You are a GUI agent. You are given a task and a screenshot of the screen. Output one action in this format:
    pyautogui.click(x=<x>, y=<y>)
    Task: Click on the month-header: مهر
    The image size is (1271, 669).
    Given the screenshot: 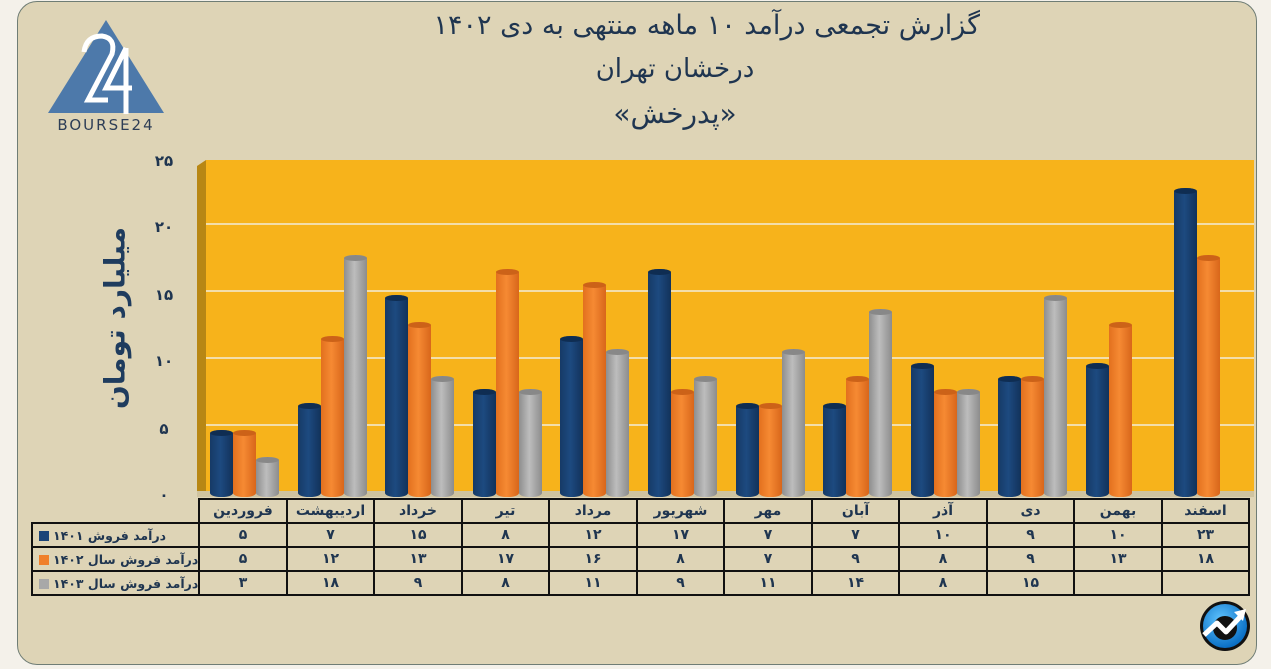 What is the action you would take?
    pyautogui.click(x=768, y=511)
    